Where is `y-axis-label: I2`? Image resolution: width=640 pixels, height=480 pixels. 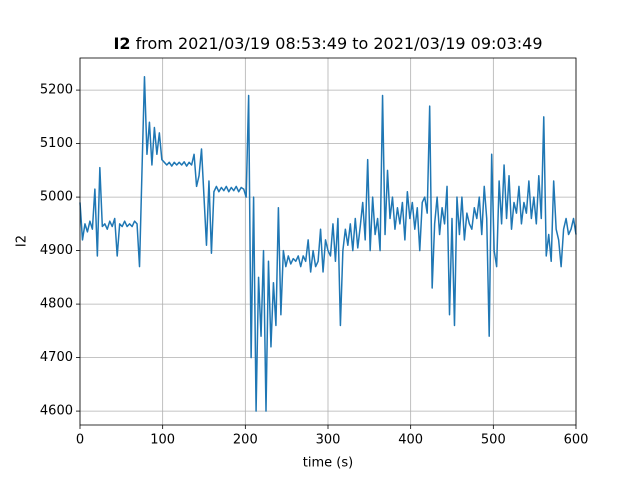
y-axis-label: I2 is located at coordinates (22, 241).